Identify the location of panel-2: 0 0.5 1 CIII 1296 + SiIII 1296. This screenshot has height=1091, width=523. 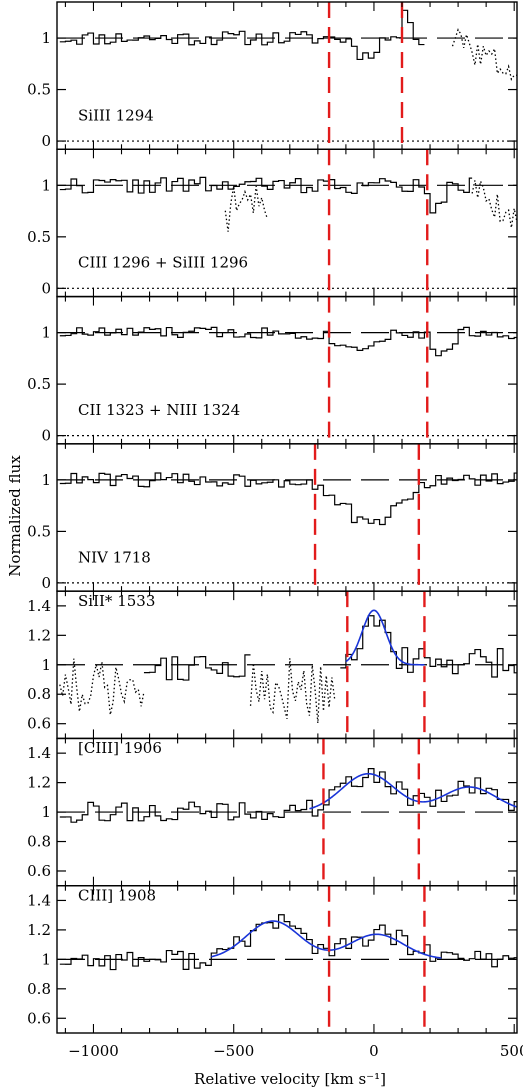
(272, 223).